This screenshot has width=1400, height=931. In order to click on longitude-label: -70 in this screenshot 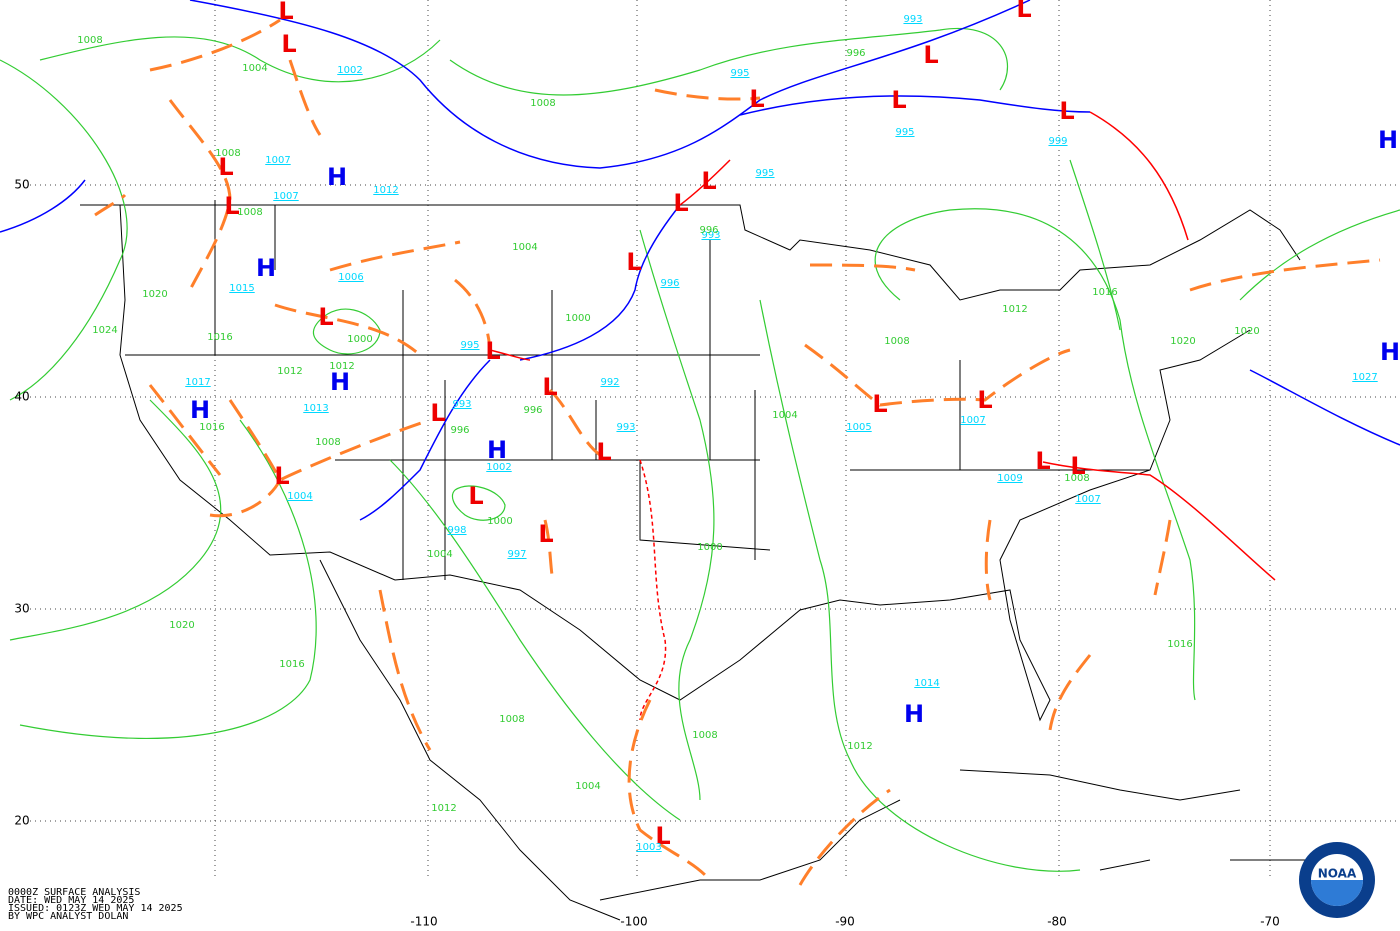, I will do `click(1270, 922)`.